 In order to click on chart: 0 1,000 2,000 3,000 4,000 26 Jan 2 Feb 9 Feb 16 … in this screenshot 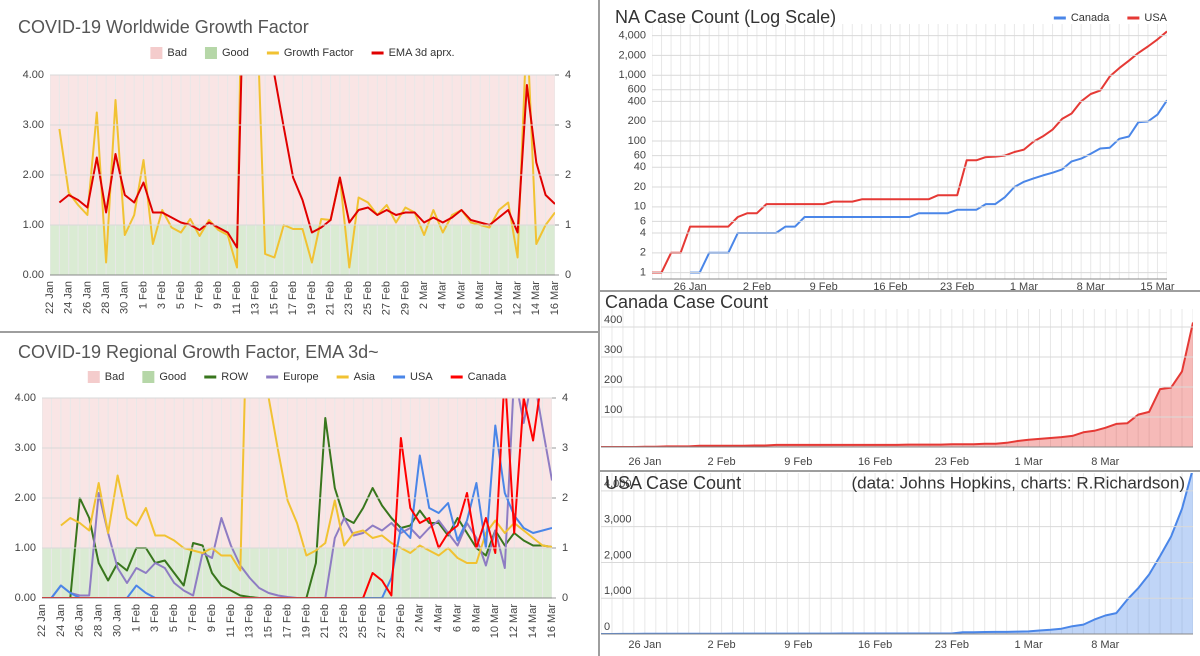, I will do `click(897, 562)`.